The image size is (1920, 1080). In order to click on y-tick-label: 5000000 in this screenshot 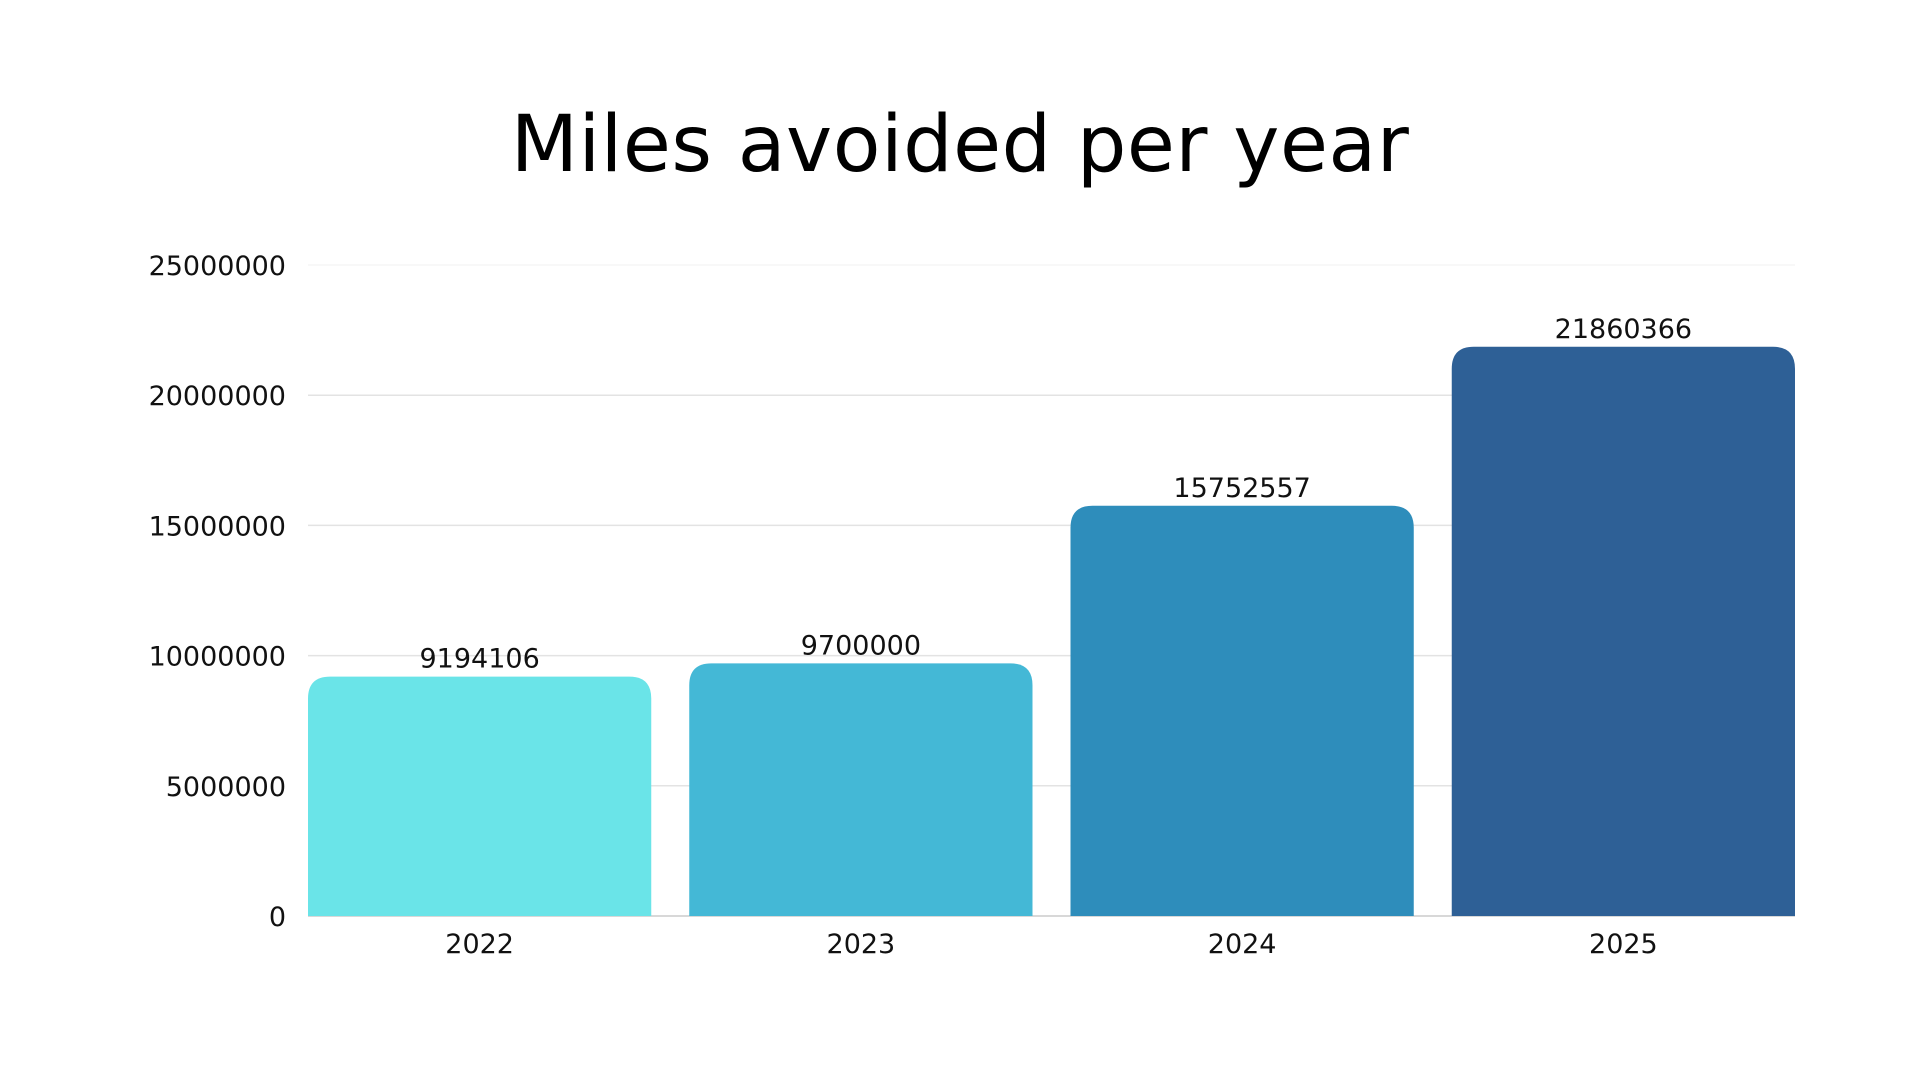, I will do `click(226, 787)`.